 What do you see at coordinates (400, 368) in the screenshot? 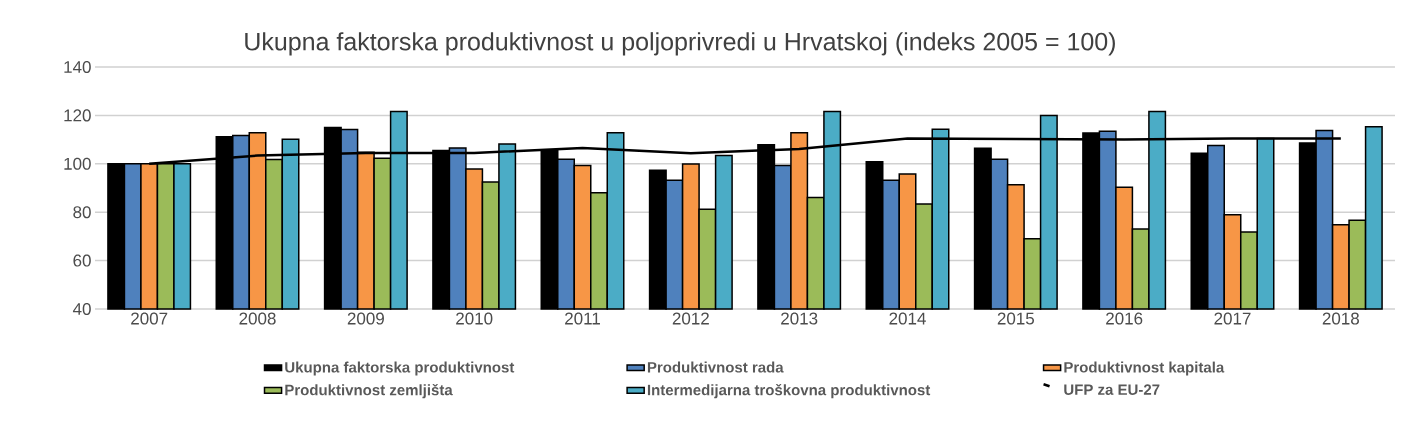
I see `legend-label: Ukupna faktorska produktivnost` at bounding box center [400, 368].